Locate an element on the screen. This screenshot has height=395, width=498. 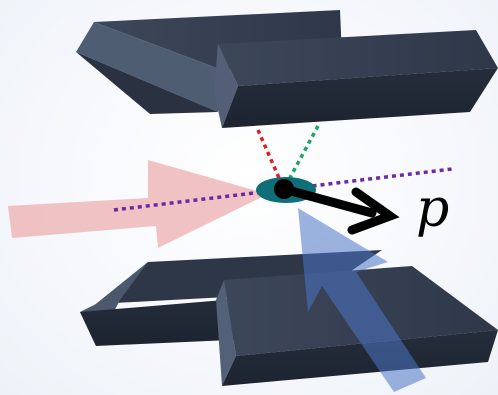
momentum-label: p is located at coordinates (432, 209).